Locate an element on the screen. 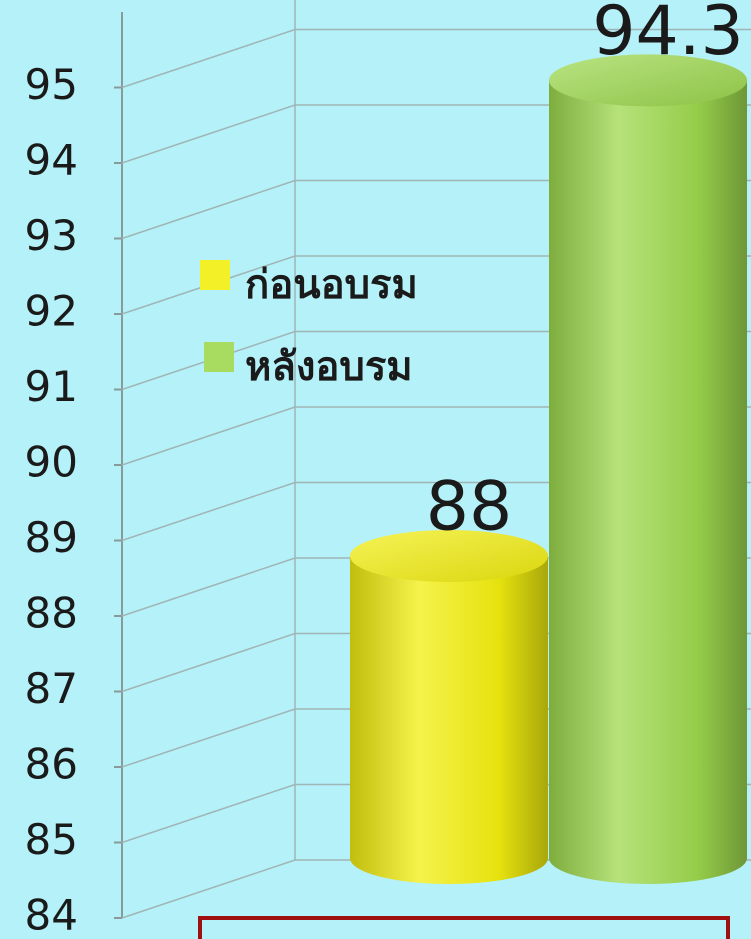 The height and width of the screenshot is (939, 751). data-label: 94.3 is located at coordinates (667, 35).